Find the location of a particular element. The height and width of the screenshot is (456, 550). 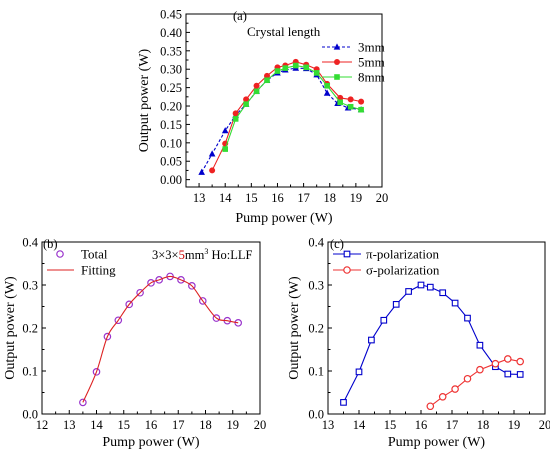

y-tick-label: 0.40 is located at coordinates (171, 33).